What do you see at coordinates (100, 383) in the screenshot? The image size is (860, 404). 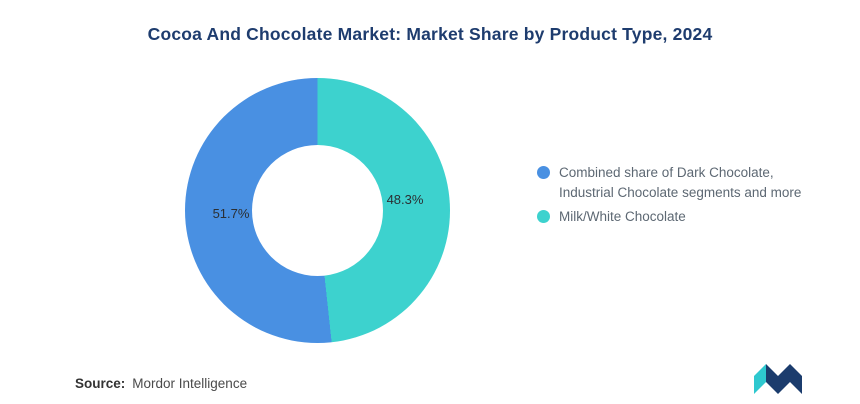 I see `source-label: Source:` at bounding box center [100, 383].